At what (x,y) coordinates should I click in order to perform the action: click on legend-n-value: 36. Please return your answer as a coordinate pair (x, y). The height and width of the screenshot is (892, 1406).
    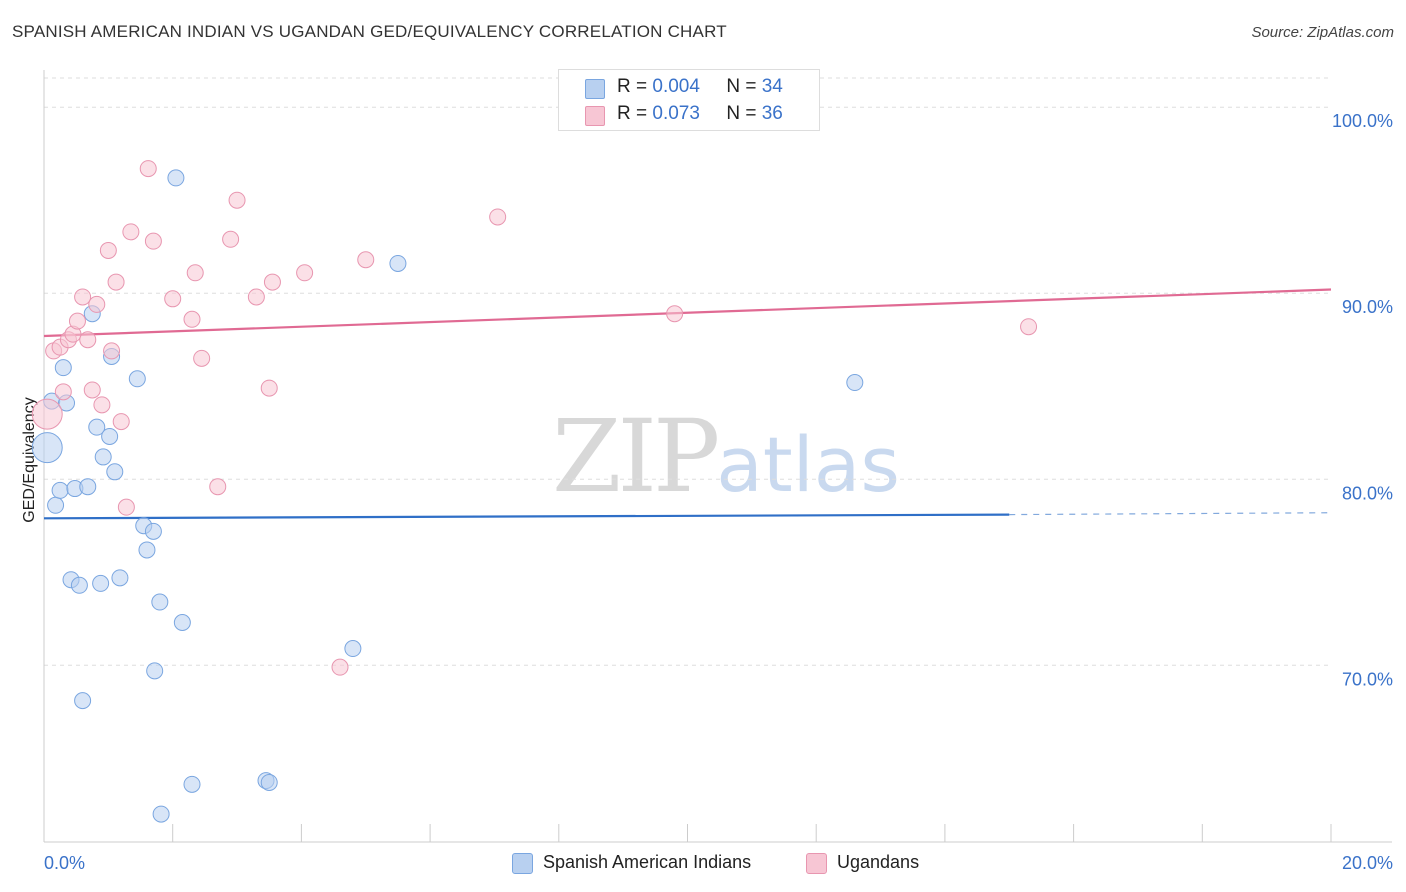
    Looking at the image, I should click on (772, 113).